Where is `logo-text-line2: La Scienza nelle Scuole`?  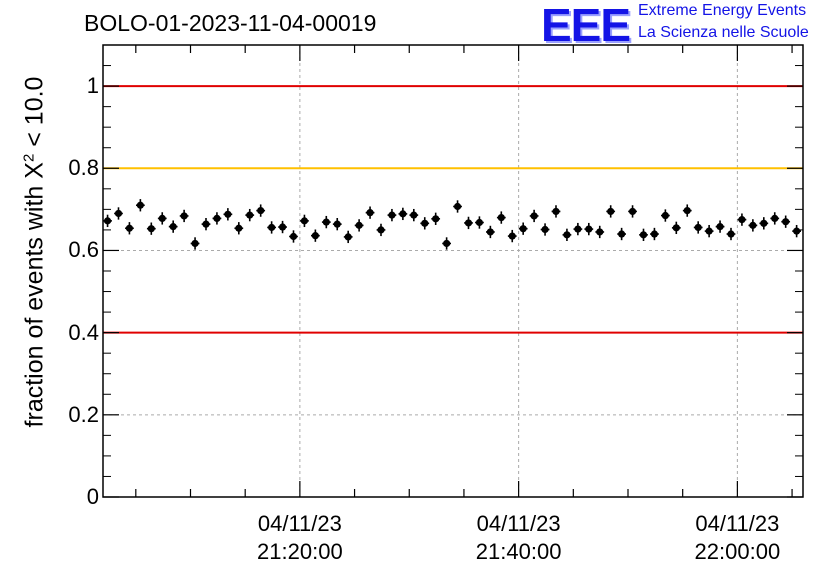 logo-text-line2: La Scienza nelle Scuole is located at coordinates (723, 32).